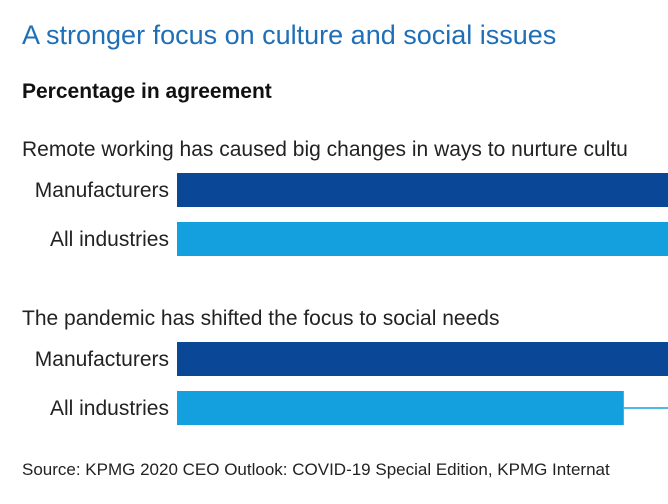 Image resolution: width=668 pixels, height=504 pixels. Describe the element at coordinates (102, 359) in the screenshot. I see `category-label-g2-1: Manufacturers` at that location.